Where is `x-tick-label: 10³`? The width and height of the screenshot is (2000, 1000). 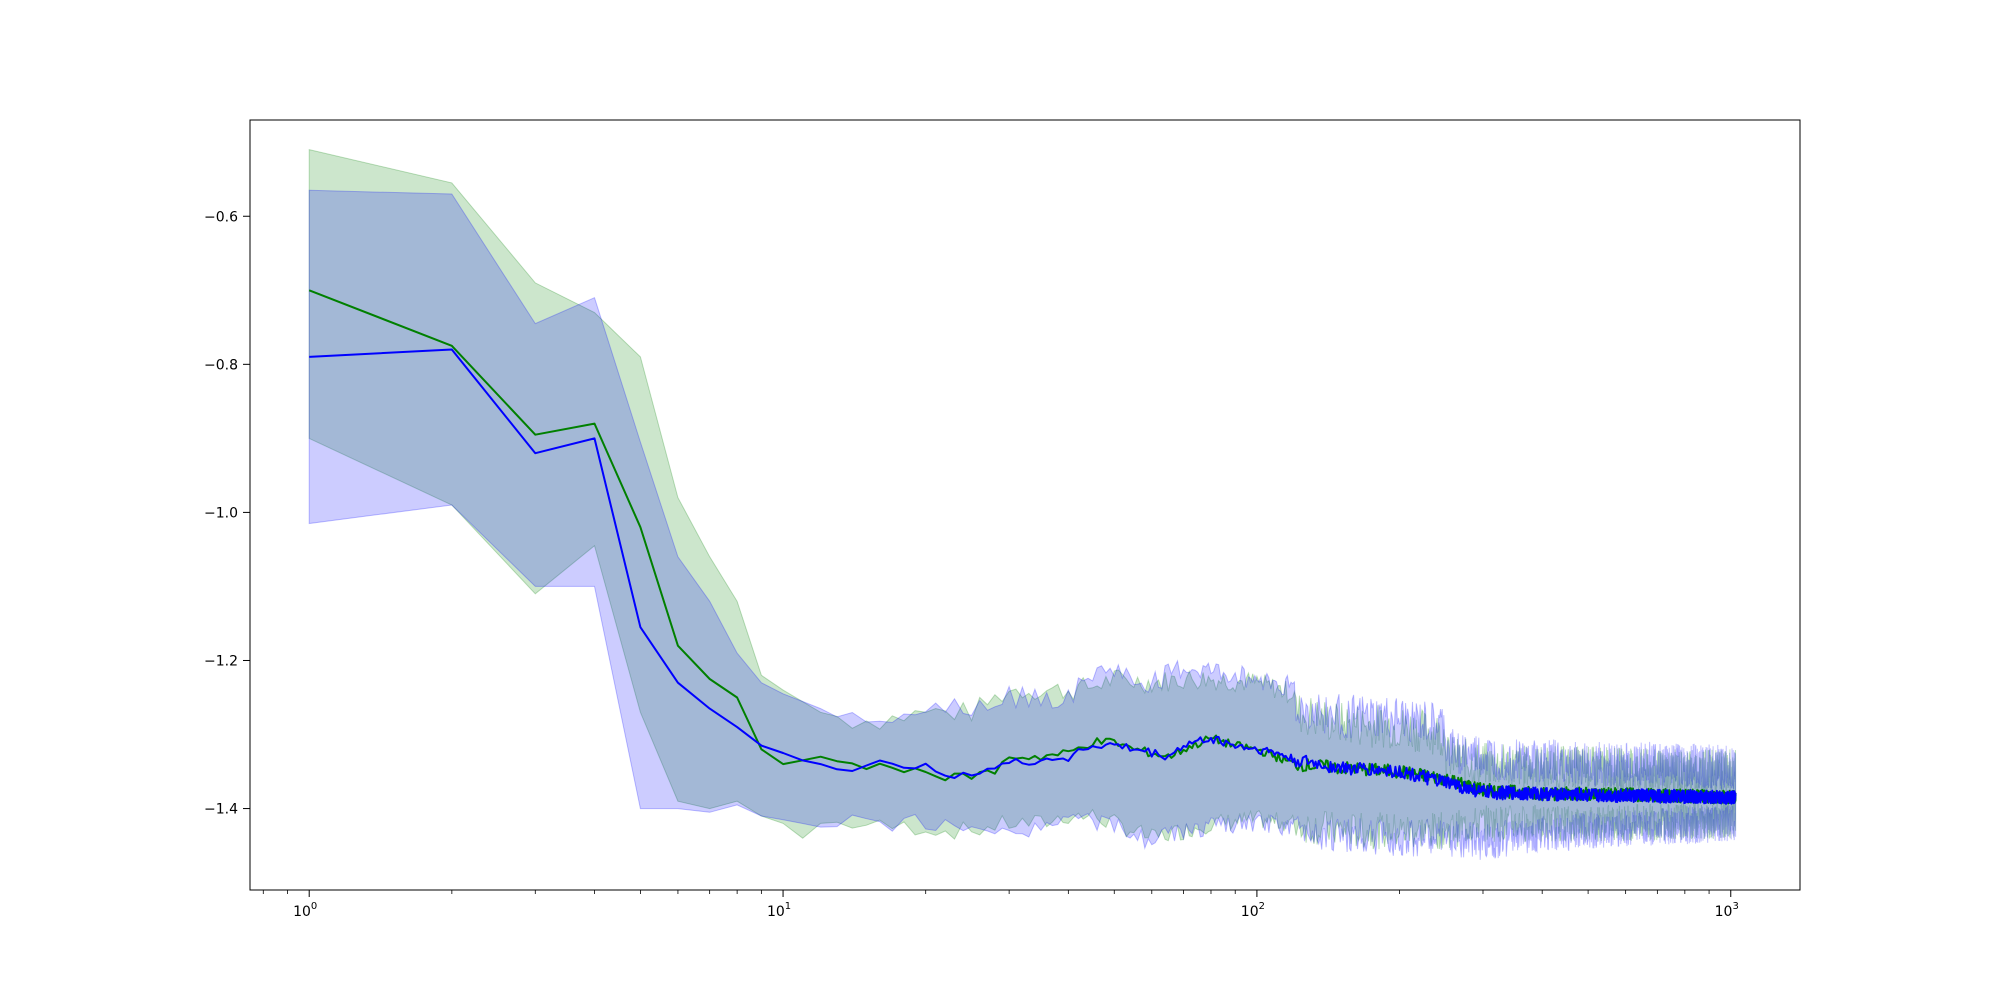 x-tick-label: 10³ is located at coordinates (1727, 910).